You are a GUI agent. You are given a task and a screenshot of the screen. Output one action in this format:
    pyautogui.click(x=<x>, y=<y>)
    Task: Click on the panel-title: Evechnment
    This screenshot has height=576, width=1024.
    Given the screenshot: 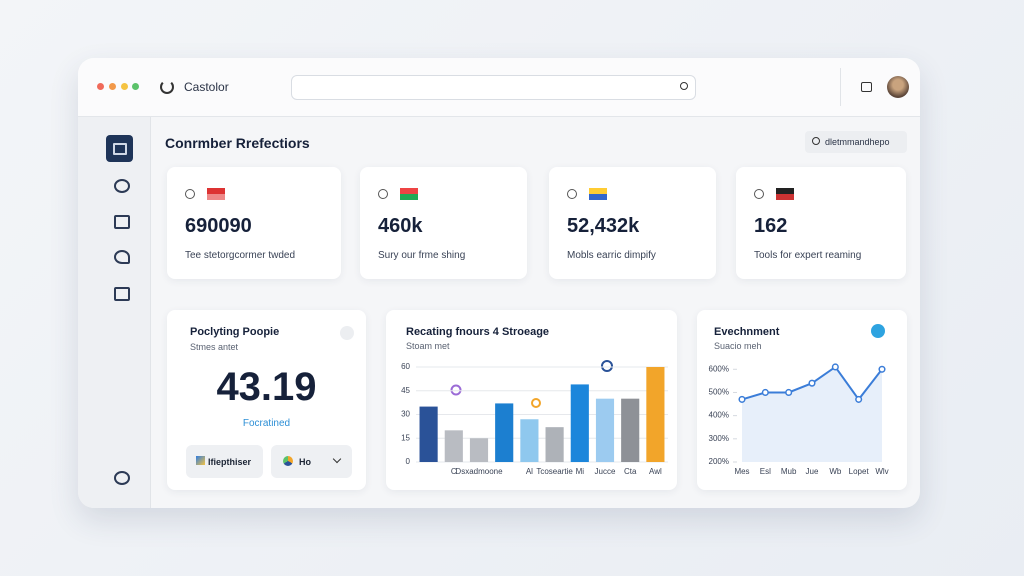 What is the action you would take?
    pyautogui.click(x=747, y=332)
    